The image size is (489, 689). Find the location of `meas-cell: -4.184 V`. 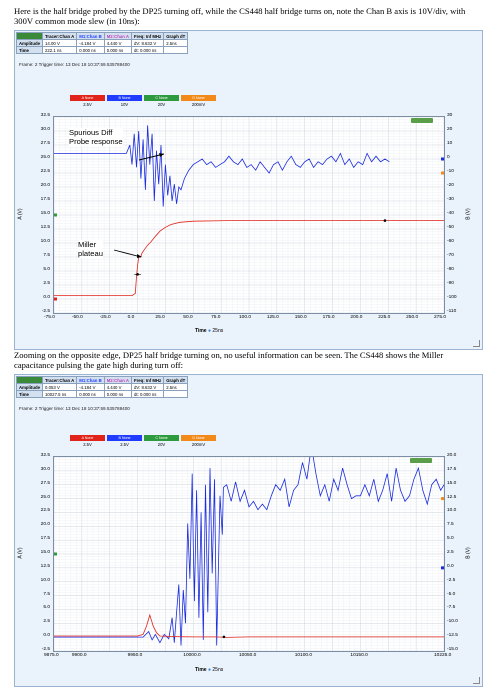

meas-cell: -4.184 V is located at coordinates (90, 43).